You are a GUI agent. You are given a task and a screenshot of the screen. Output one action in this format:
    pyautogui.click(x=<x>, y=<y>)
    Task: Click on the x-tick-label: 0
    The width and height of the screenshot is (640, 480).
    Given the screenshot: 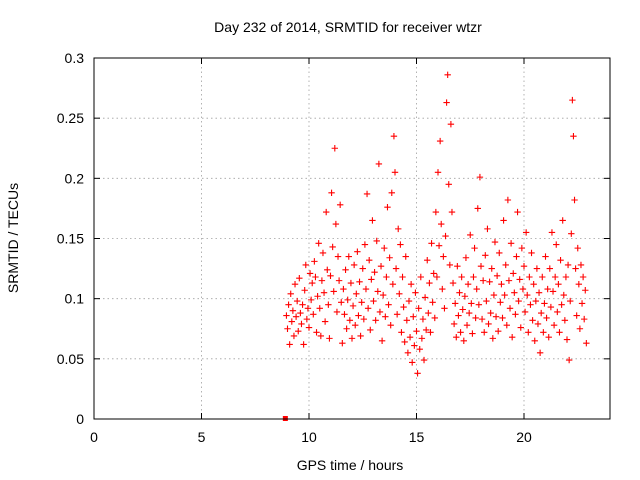 What is the action you would take?
    pyautogui.click(x=94, y=437)
    